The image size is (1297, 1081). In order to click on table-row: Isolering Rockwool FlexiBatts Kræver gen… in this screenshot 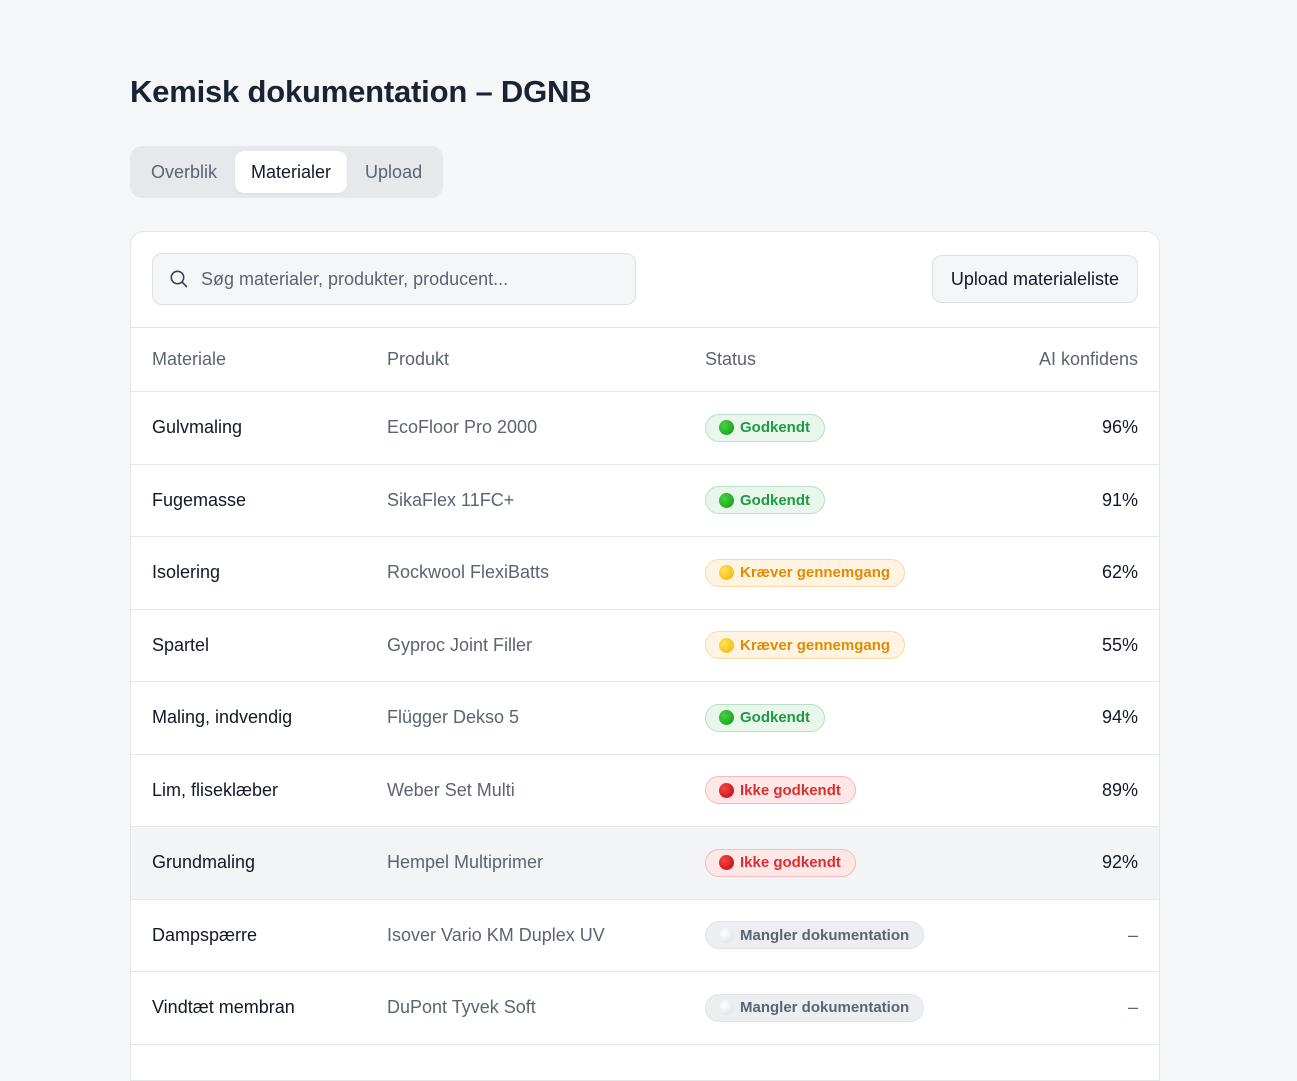, I will do `click(645, 573)`.